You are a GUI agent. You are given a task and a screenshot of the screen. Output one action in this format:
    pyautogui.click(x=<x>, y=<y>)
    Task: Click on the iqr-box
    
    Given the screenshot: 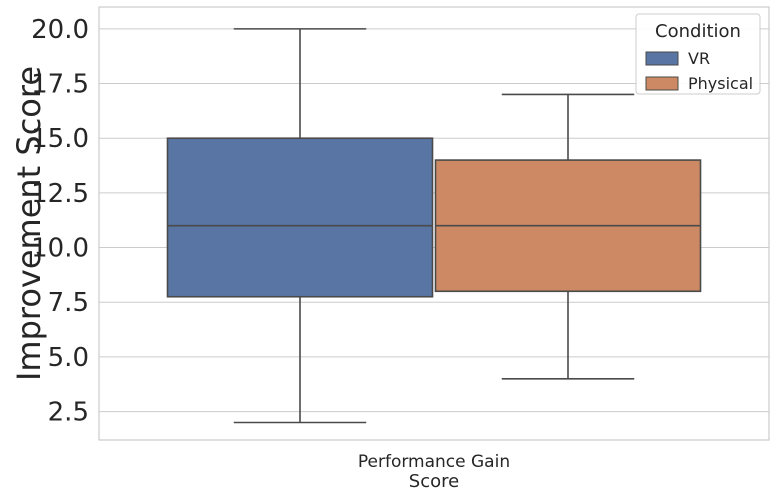 What is the action you would take?
    pyautogui.click(x=300, y=217)
    